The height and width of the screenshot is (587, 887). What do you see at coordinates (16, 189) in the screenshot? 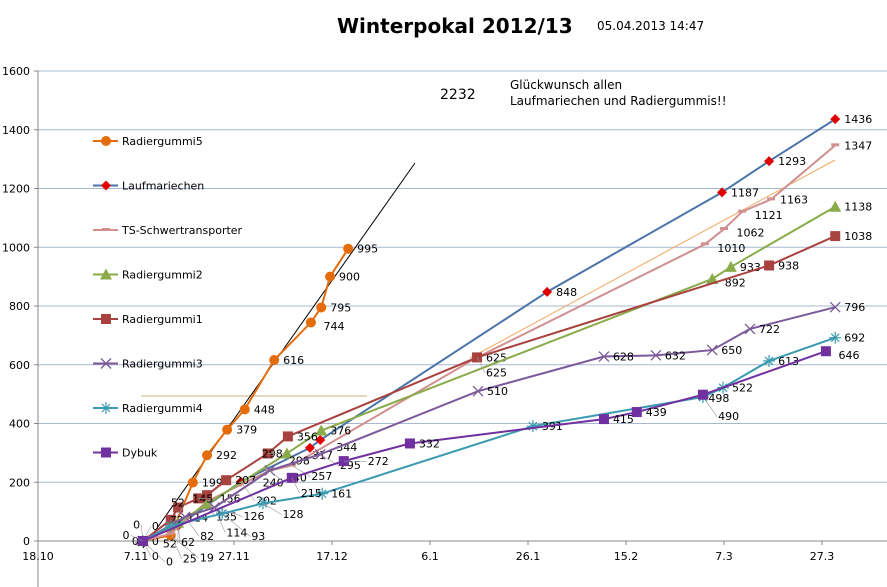
I see `y-tick-label: 1200` at bounding box center [16, 189].